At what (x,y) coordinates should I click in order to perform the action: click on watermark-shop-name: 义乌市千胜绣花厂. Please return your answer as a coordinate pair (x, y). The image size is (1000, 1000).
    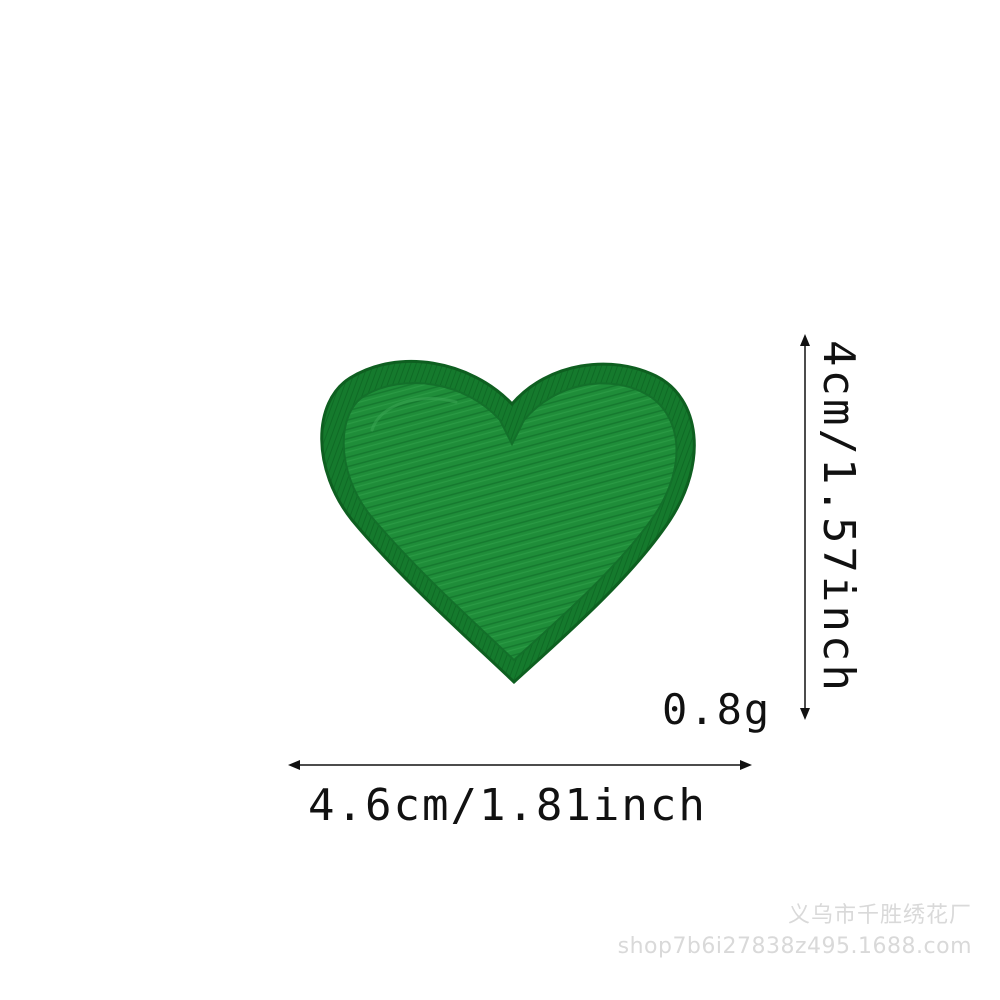
    Looking at the image, I should click on (879, 915).